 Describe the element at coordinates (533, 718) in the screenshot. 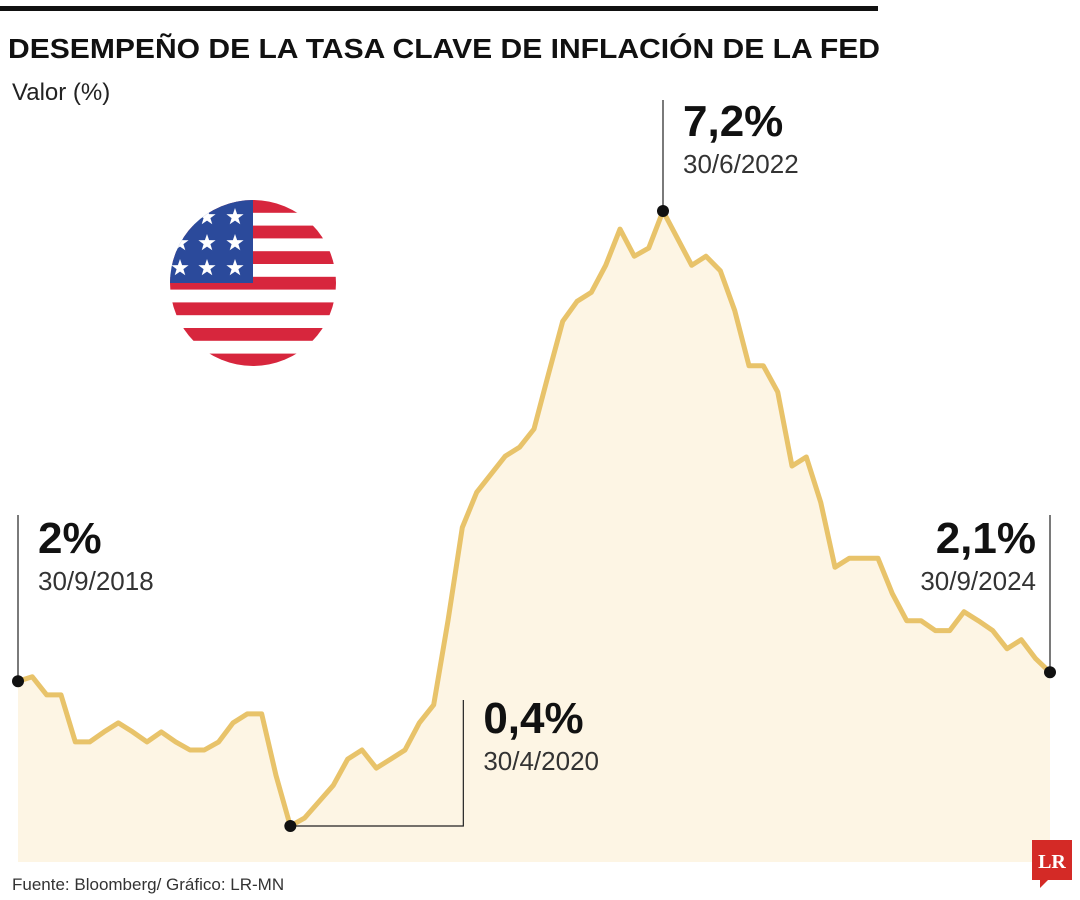

I see `value-label: 0,4%` at that location.